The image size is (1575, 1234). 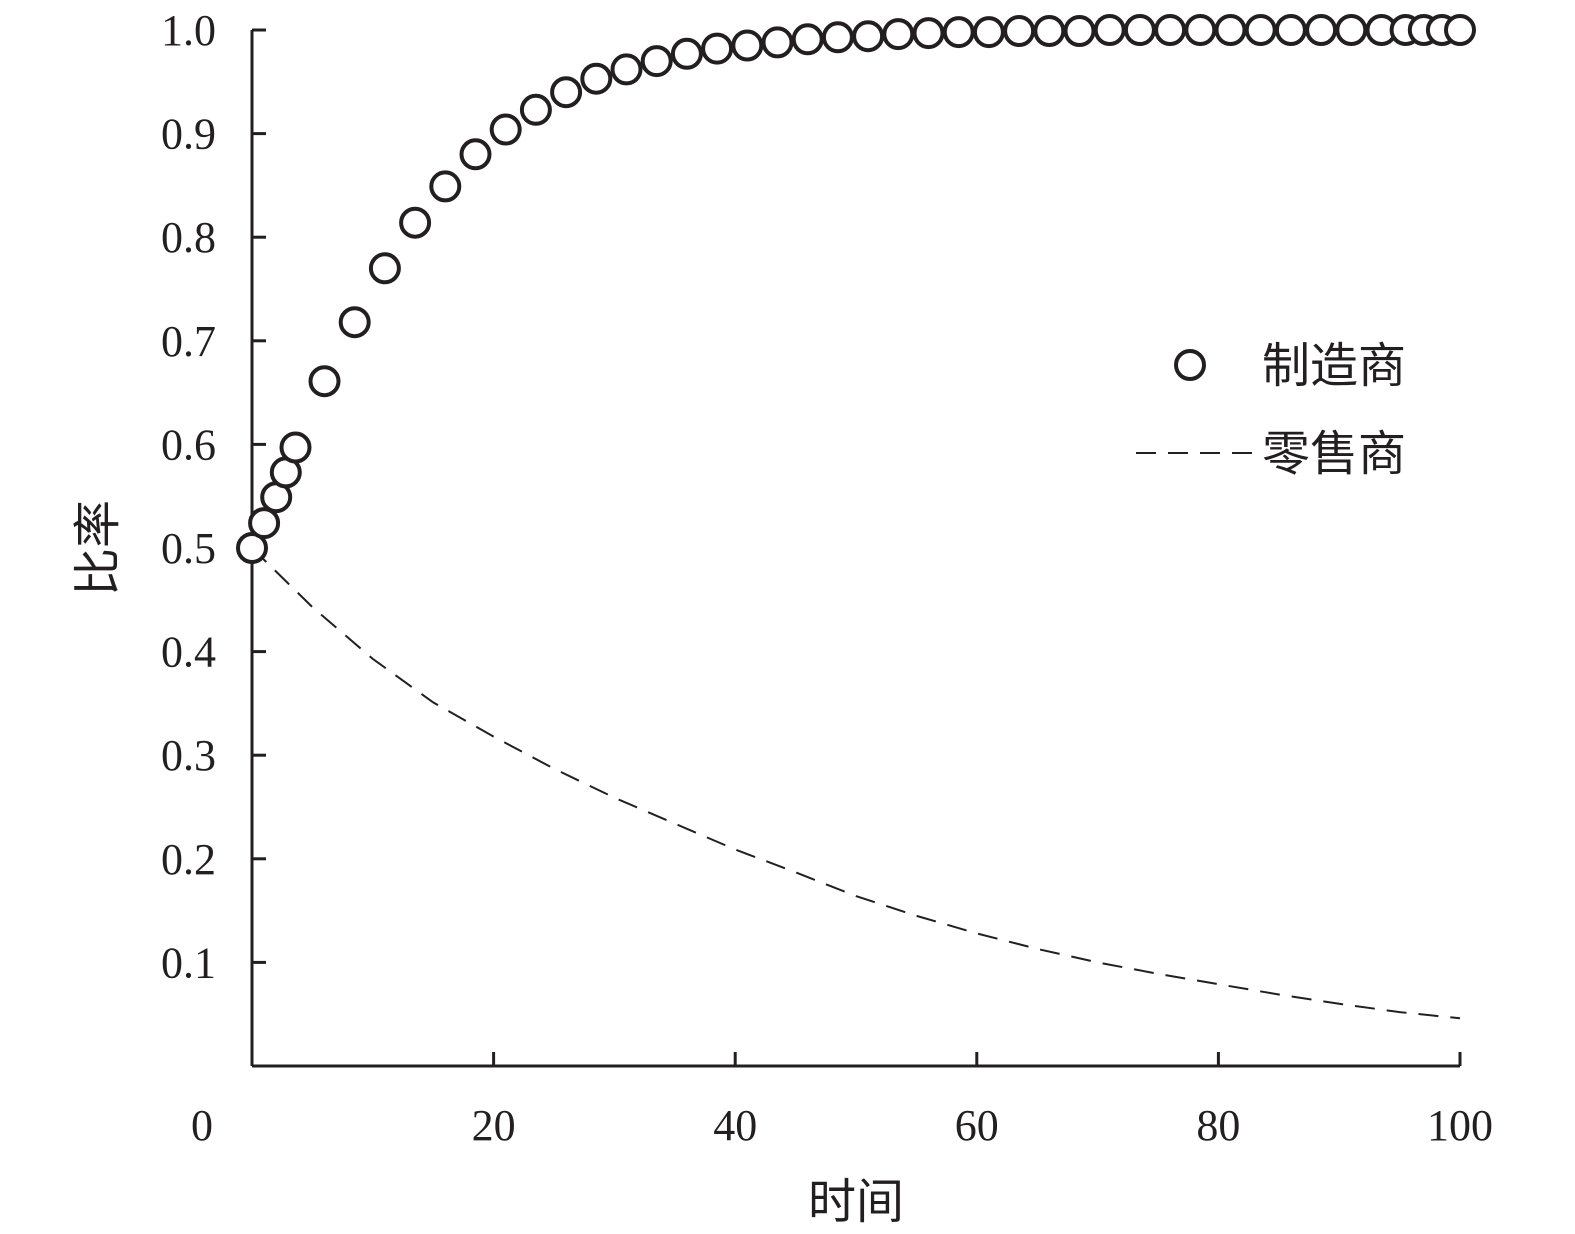 What do you see at coordinates (494, 1125) in the screenshot?
I see `x-tick-label: 20` at bounding box center [494, 1125].